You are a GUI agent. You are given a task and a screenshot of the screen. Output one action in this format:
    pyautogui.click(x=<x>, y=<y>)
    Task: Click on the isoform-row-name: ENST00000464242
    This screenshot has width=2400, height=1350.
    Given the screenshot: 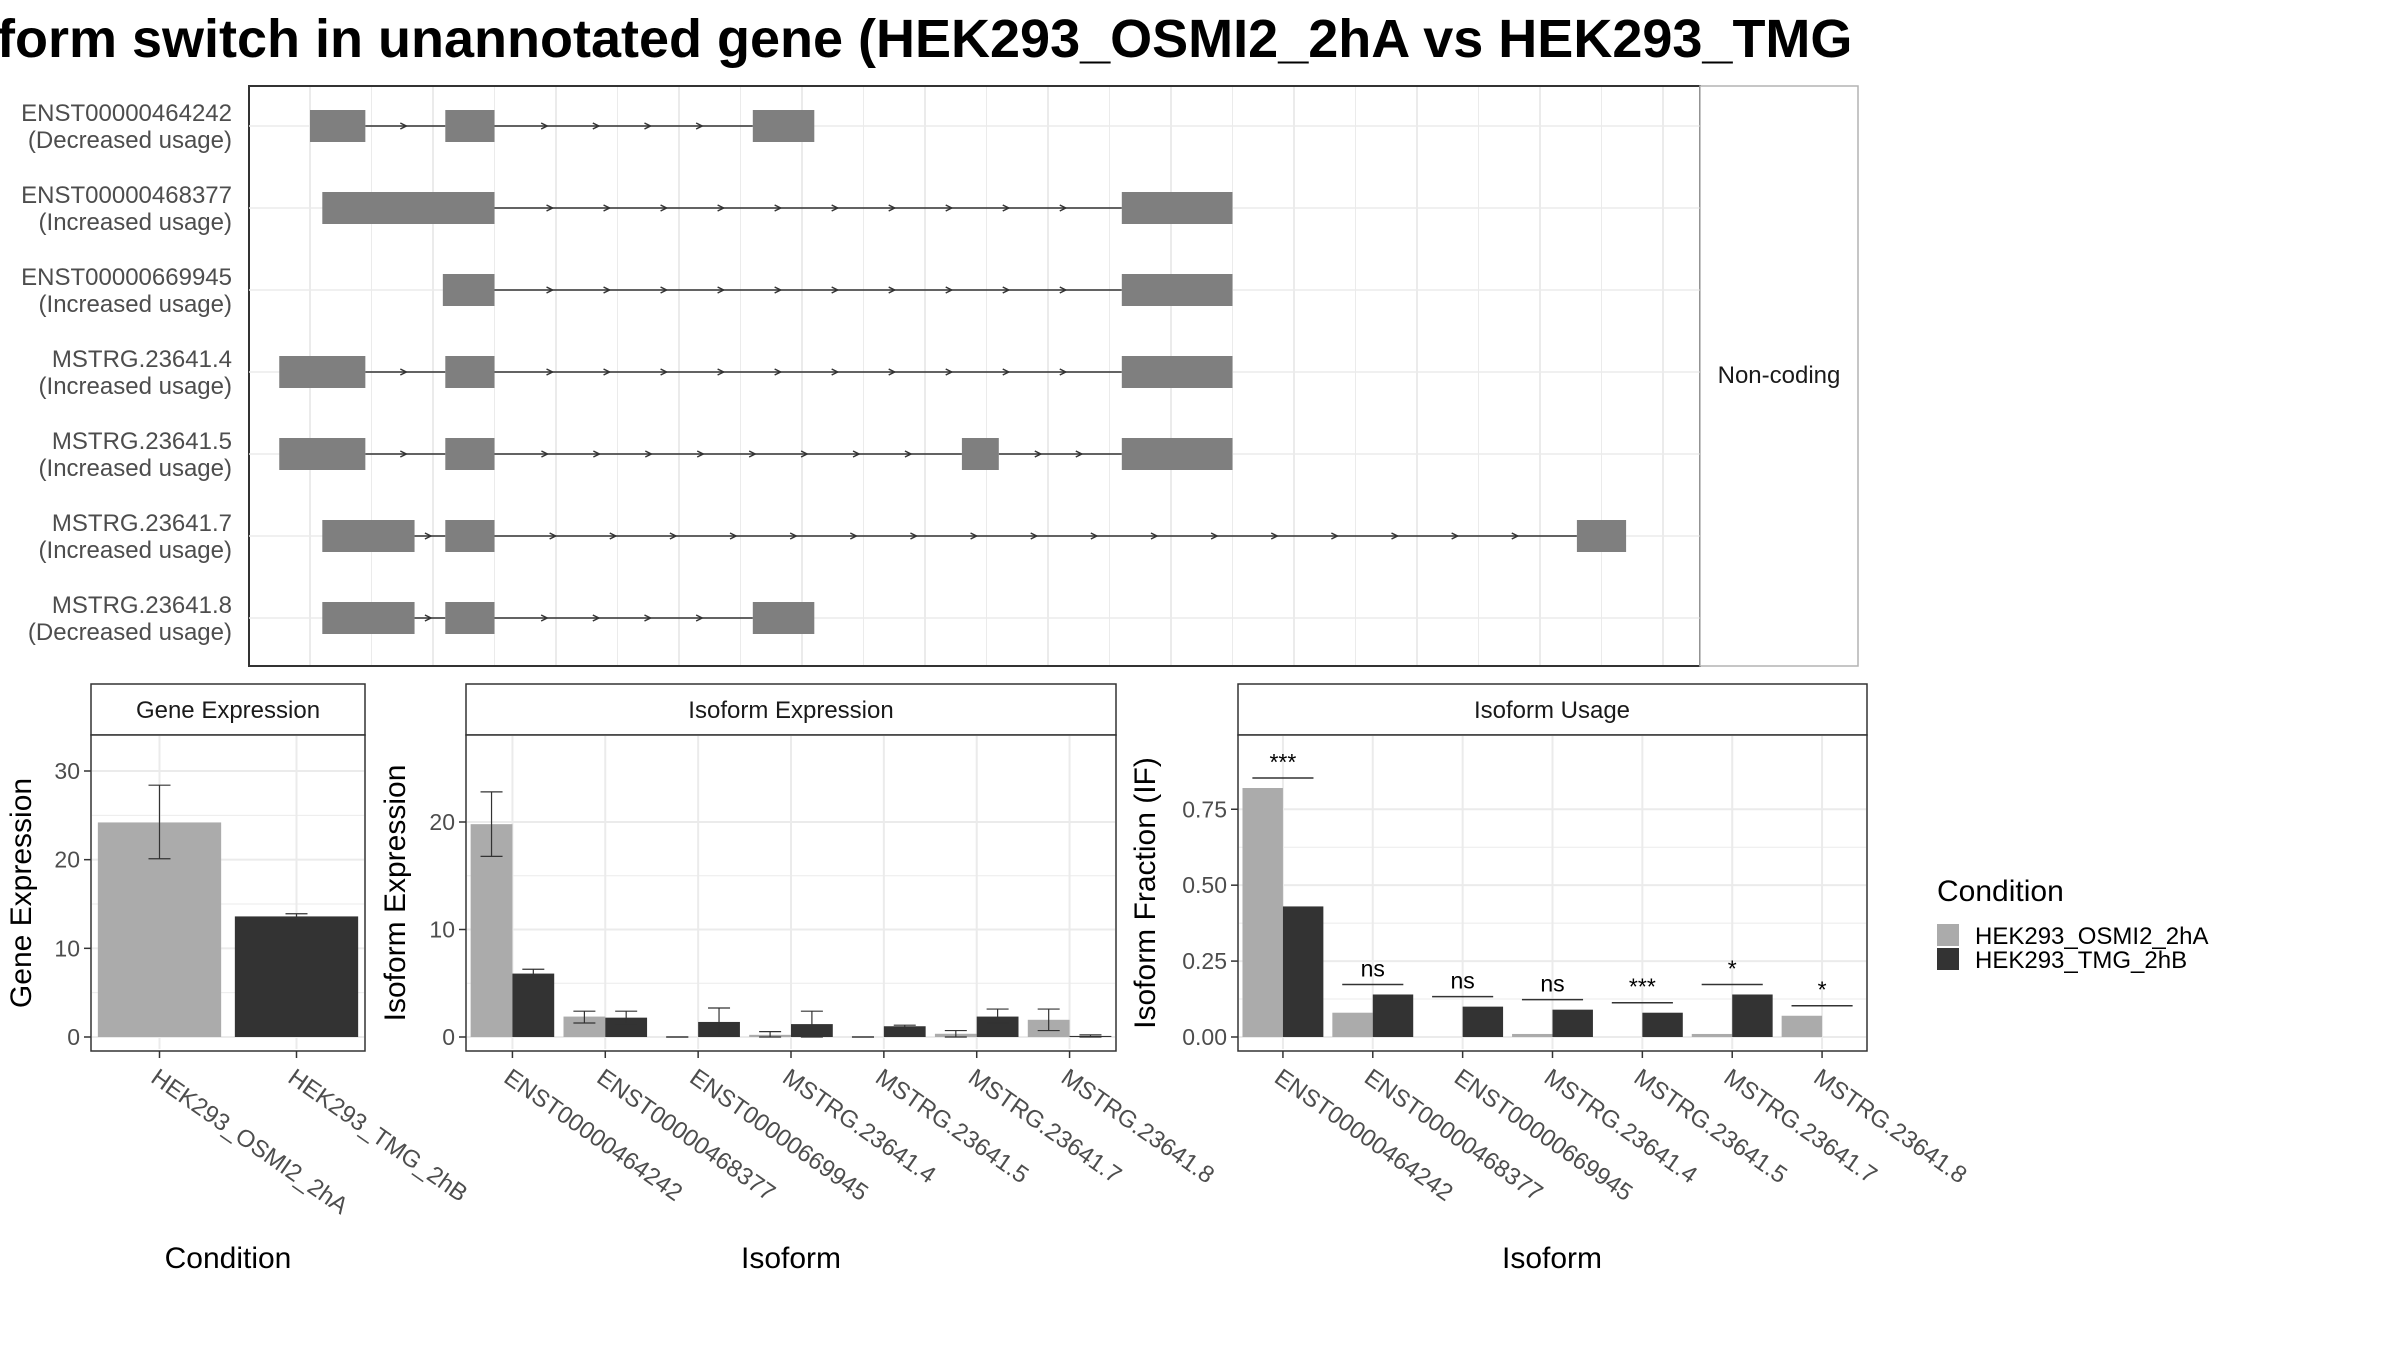 What is the action you would take?
    pyautogui.click(x=126, y=113)
    